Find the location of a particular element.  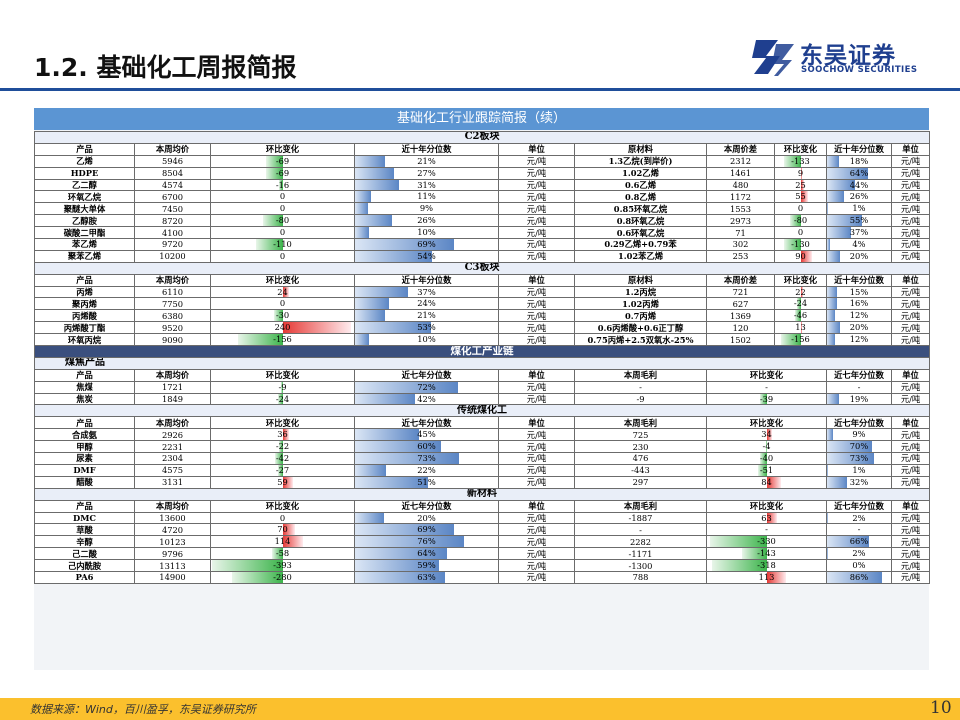

change-bar-cell: 84 is located at coordinates (766, 482).